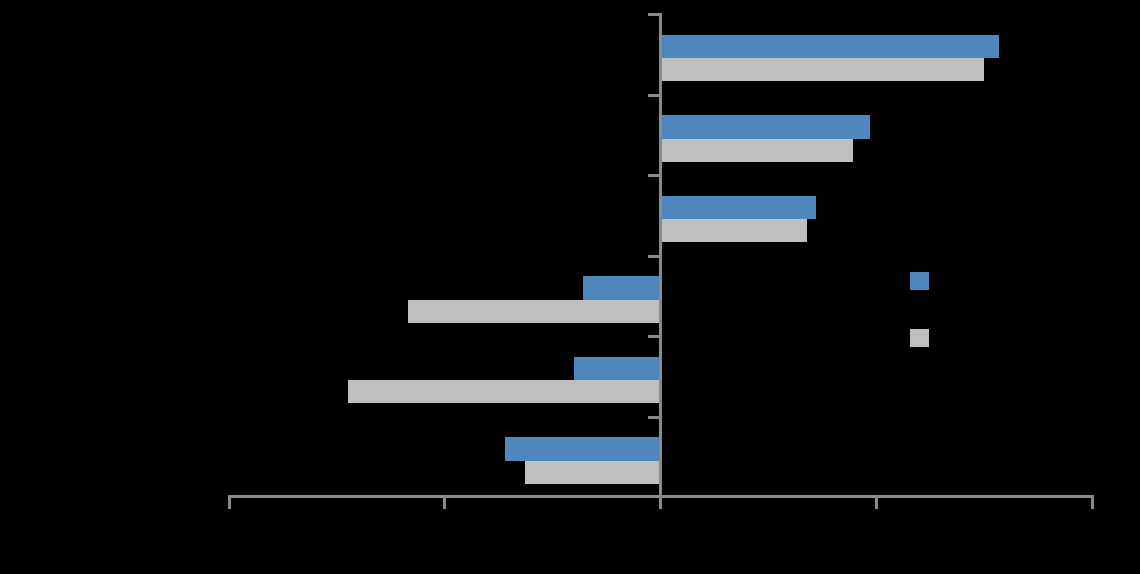  Describe the element at coordinates (229, 503) in the screenshot. I see `x-axis-tick--2` at that location.